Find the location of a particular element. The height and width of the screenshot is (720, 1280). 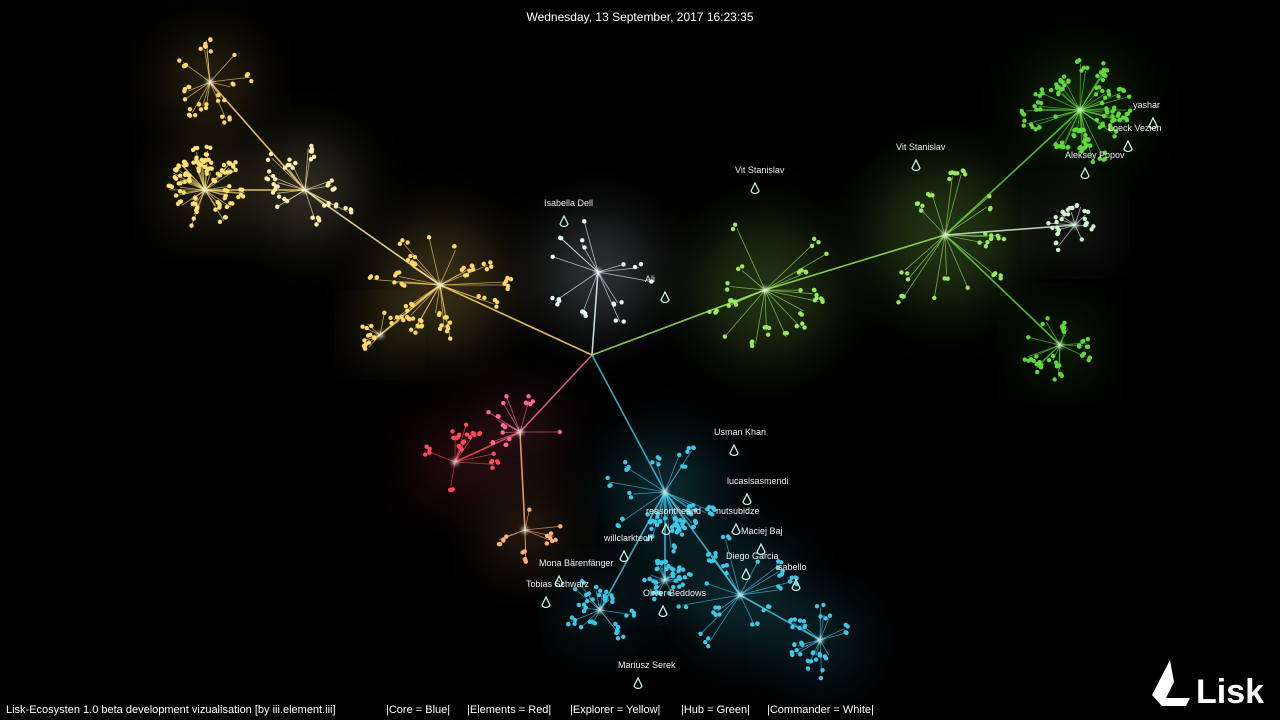

user-label: Vit Stanislav is located at coordinates (760, 170).